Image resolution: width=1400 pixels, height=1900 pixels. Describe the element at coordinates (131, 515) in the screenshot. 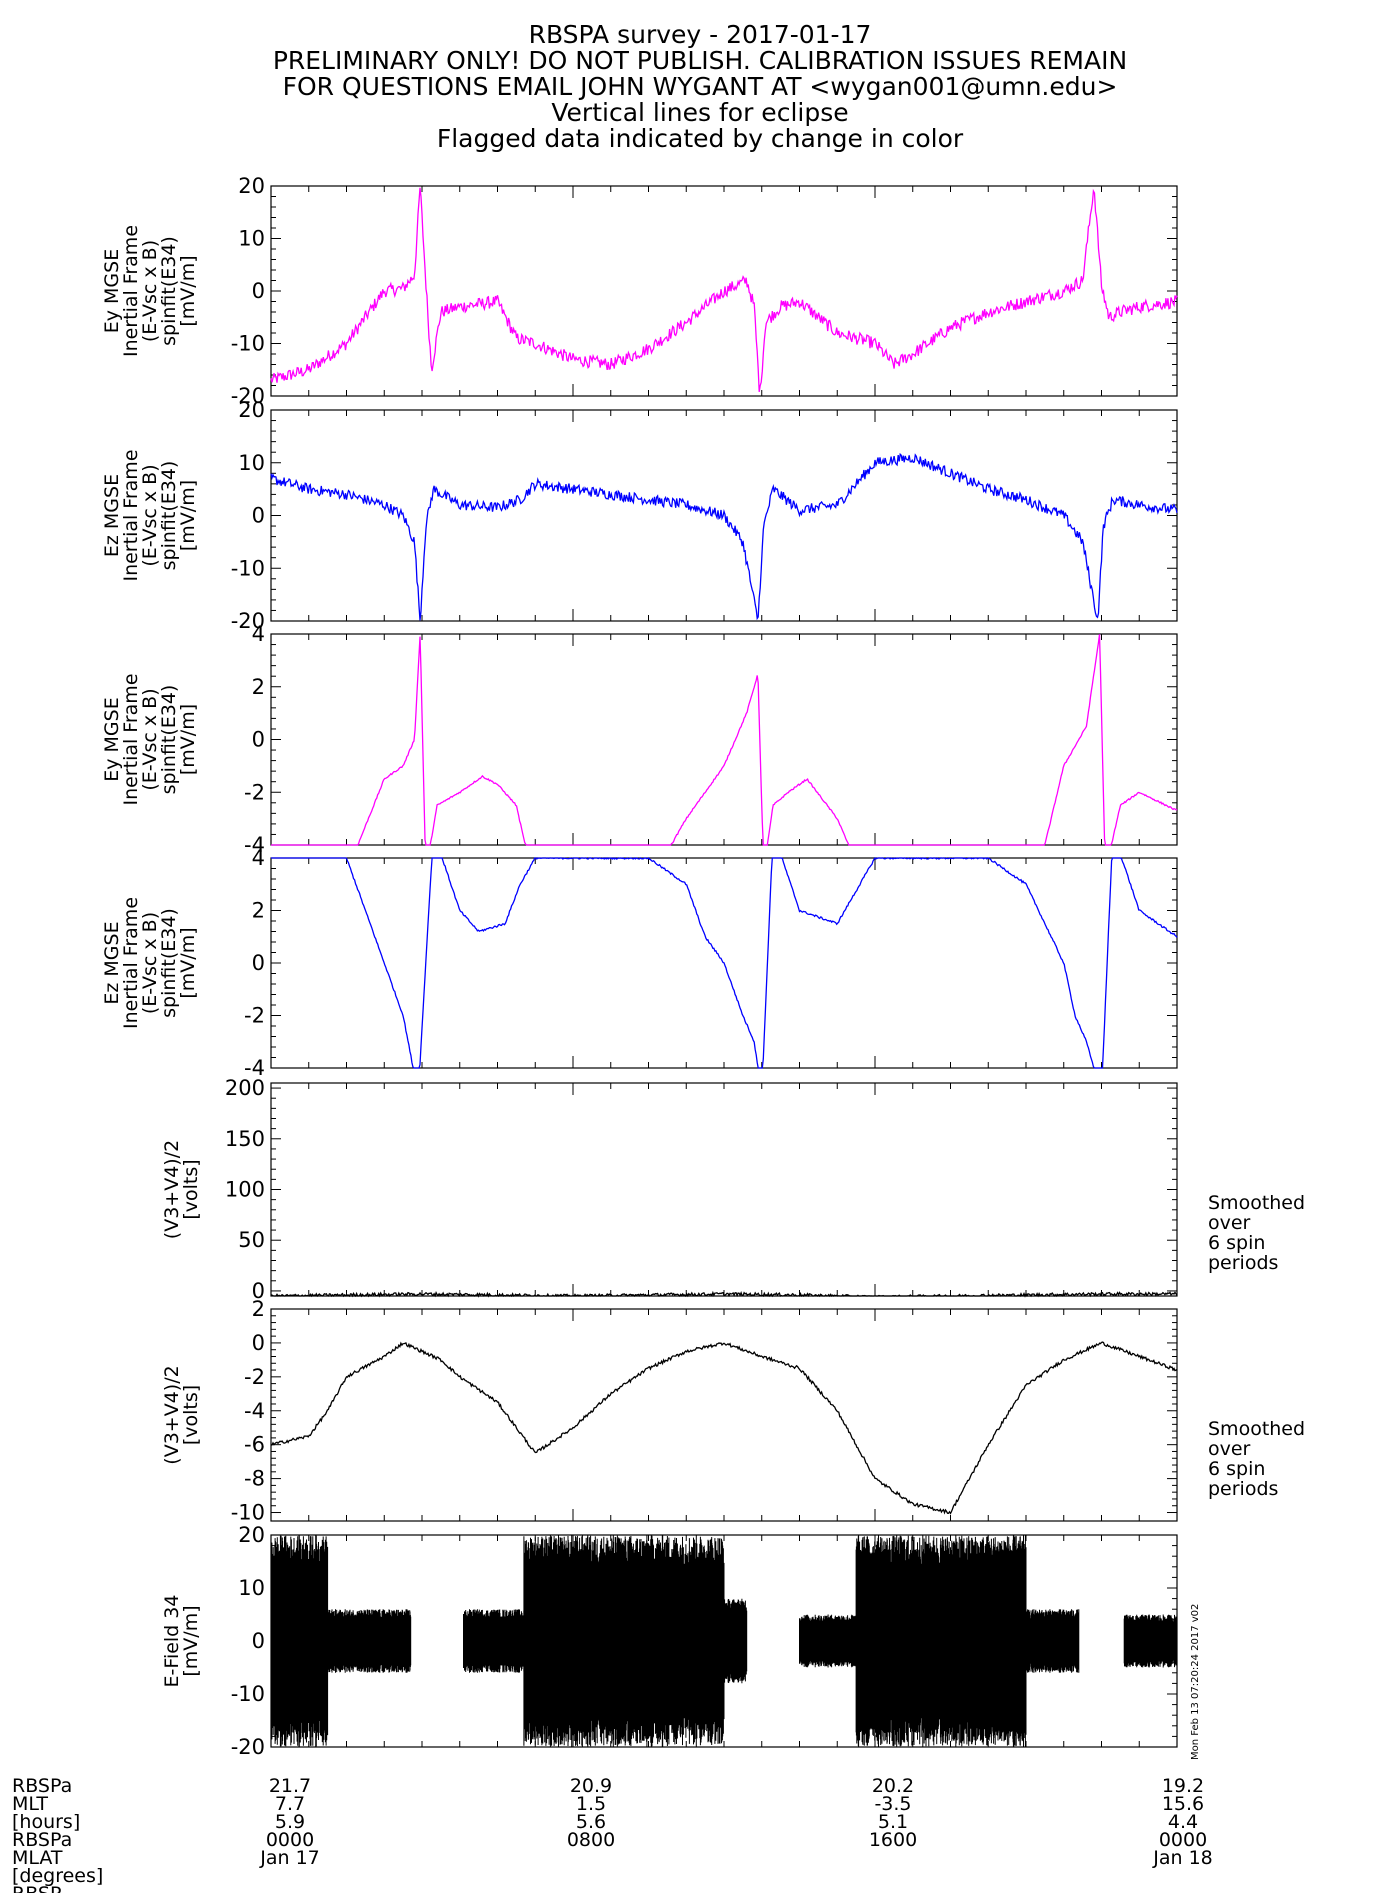

I see `panel-1-ylabel-line-1: Inertial Frame` at that location.